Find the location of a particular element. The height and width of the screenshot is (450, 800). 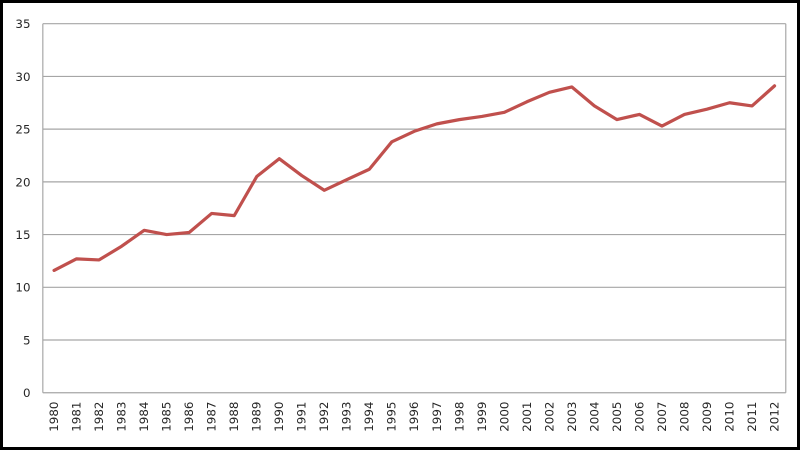

x-axis-tick-label: 1980 is located at coordinates (54, 417).